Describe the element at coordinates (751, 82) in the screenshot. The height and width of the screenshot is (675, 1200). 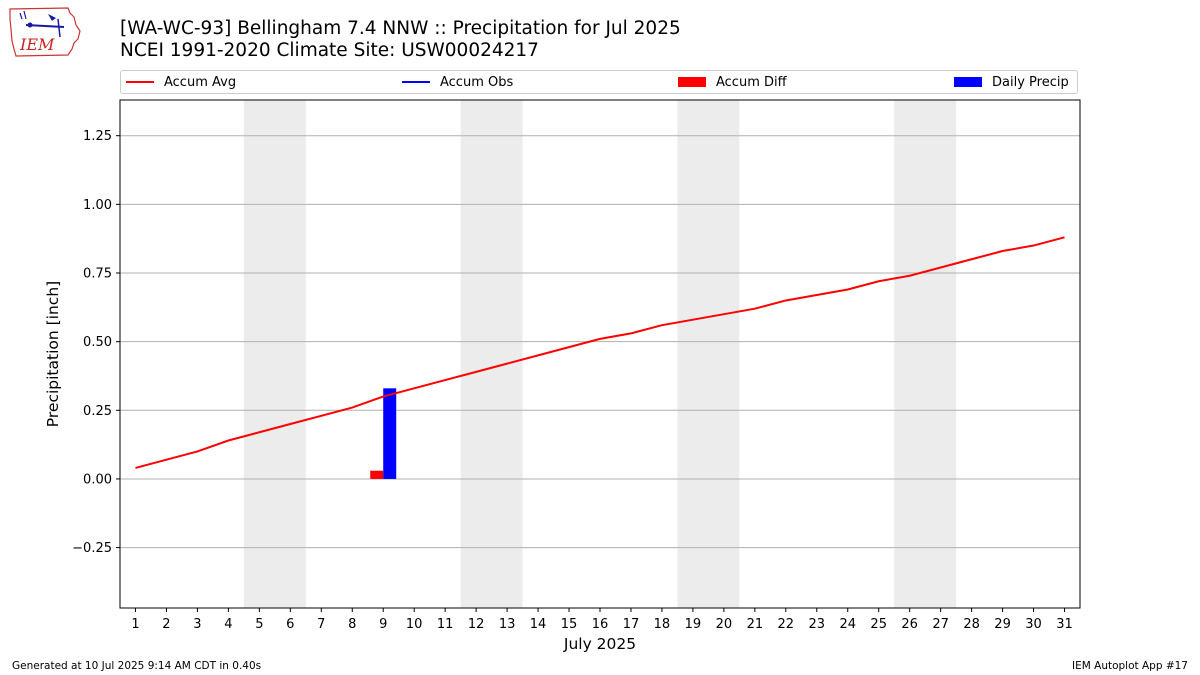
I see `legend-label: Accum Diff` at that location.